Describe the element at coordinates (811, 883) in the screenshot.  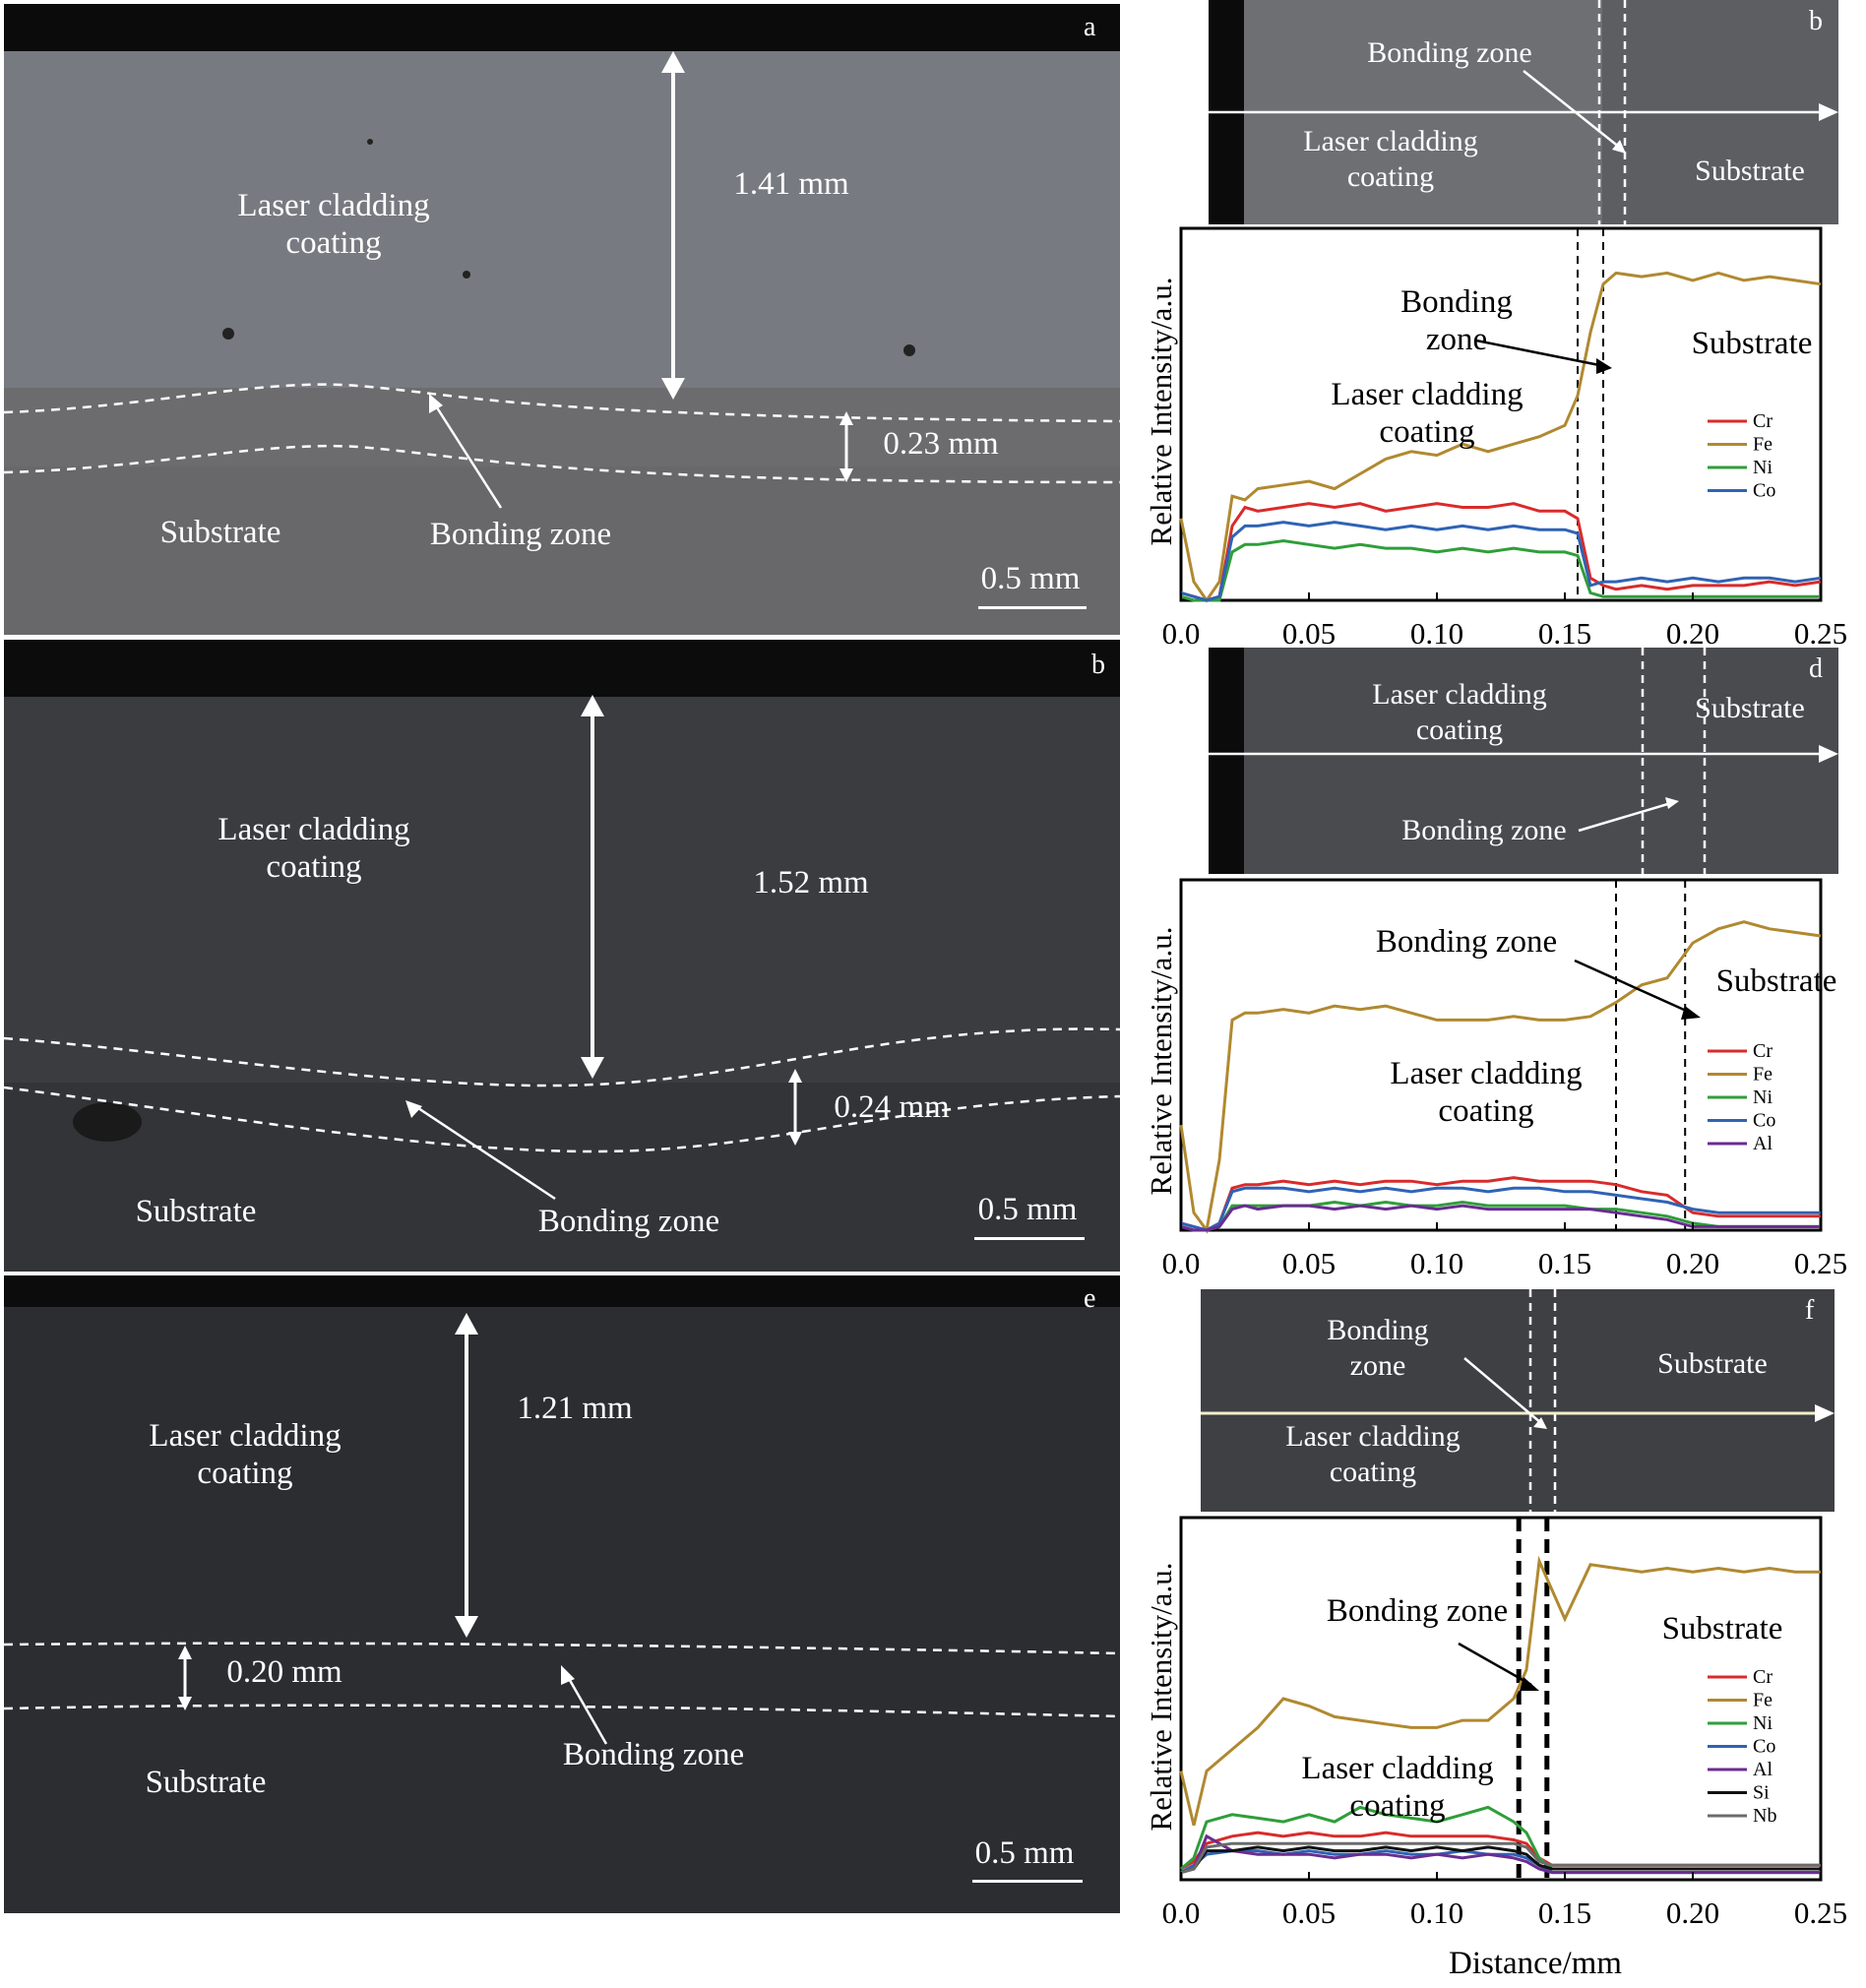
I see `thickness-label: 1.52 mm` at that location.